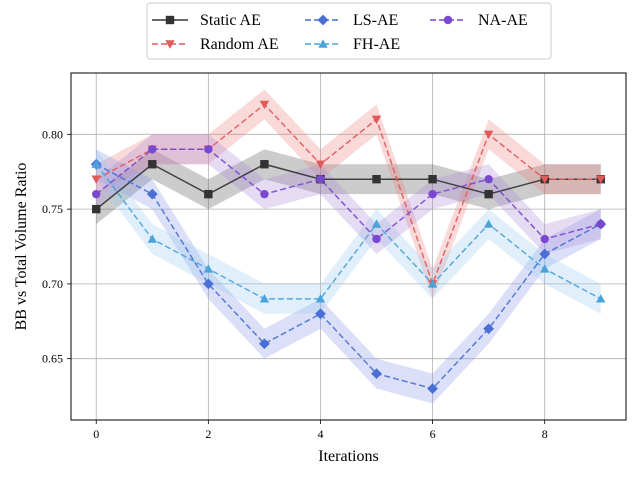  I want to click on legend-static-ae-label: Static AE, so click(230, 20).